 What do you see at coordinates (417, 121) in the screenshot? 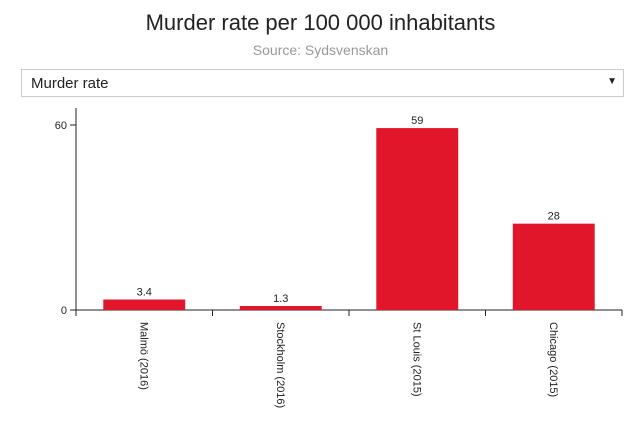
I see `bar-value-label: 59` at bounding box center [417, 121].